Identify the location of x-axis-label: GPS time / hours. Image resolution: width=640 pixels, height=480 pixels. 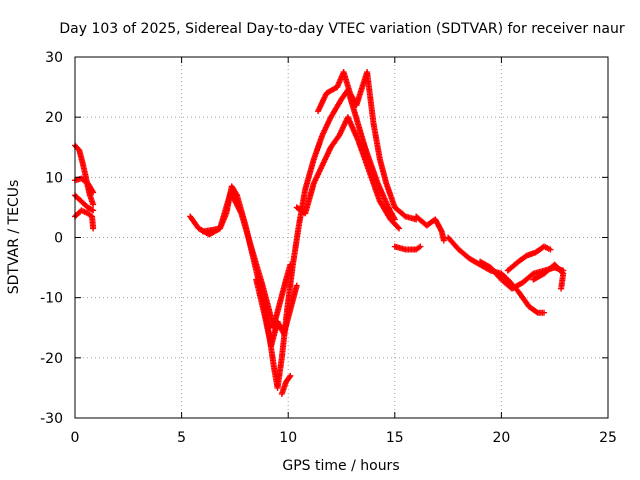
(340, 466).